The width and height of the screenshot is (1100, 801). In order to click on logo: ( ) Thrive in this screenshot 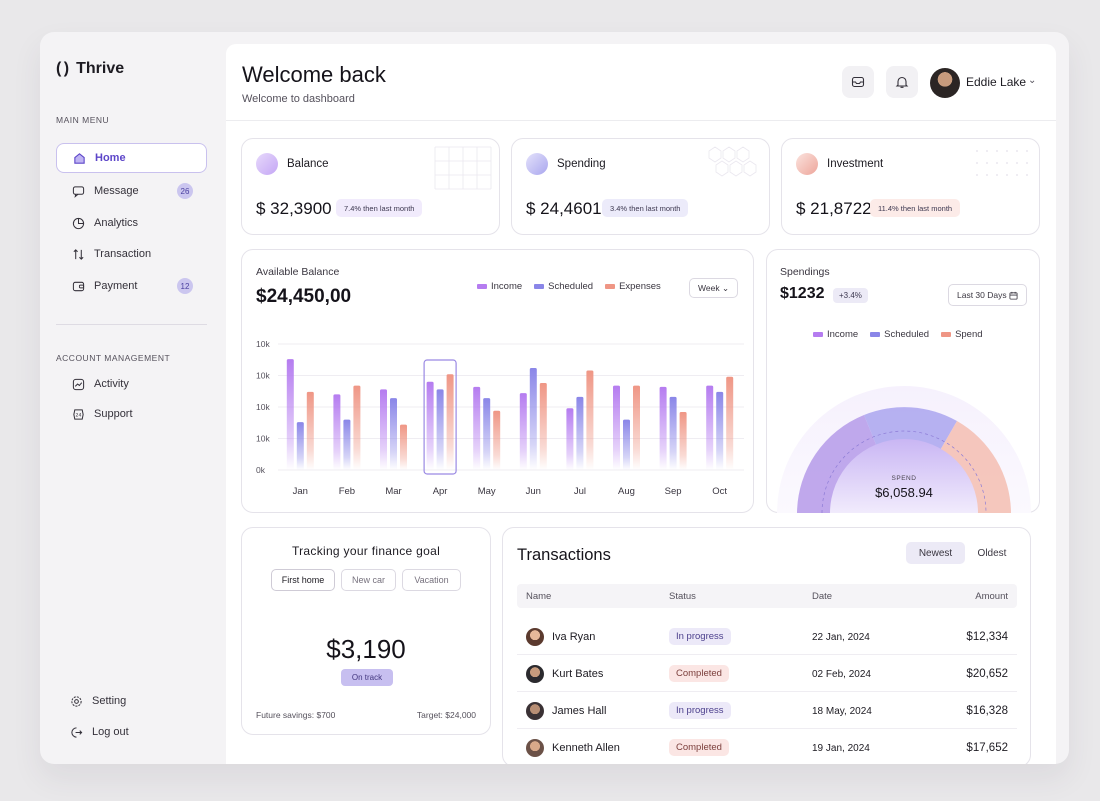, I will do `click(90, 69)`.